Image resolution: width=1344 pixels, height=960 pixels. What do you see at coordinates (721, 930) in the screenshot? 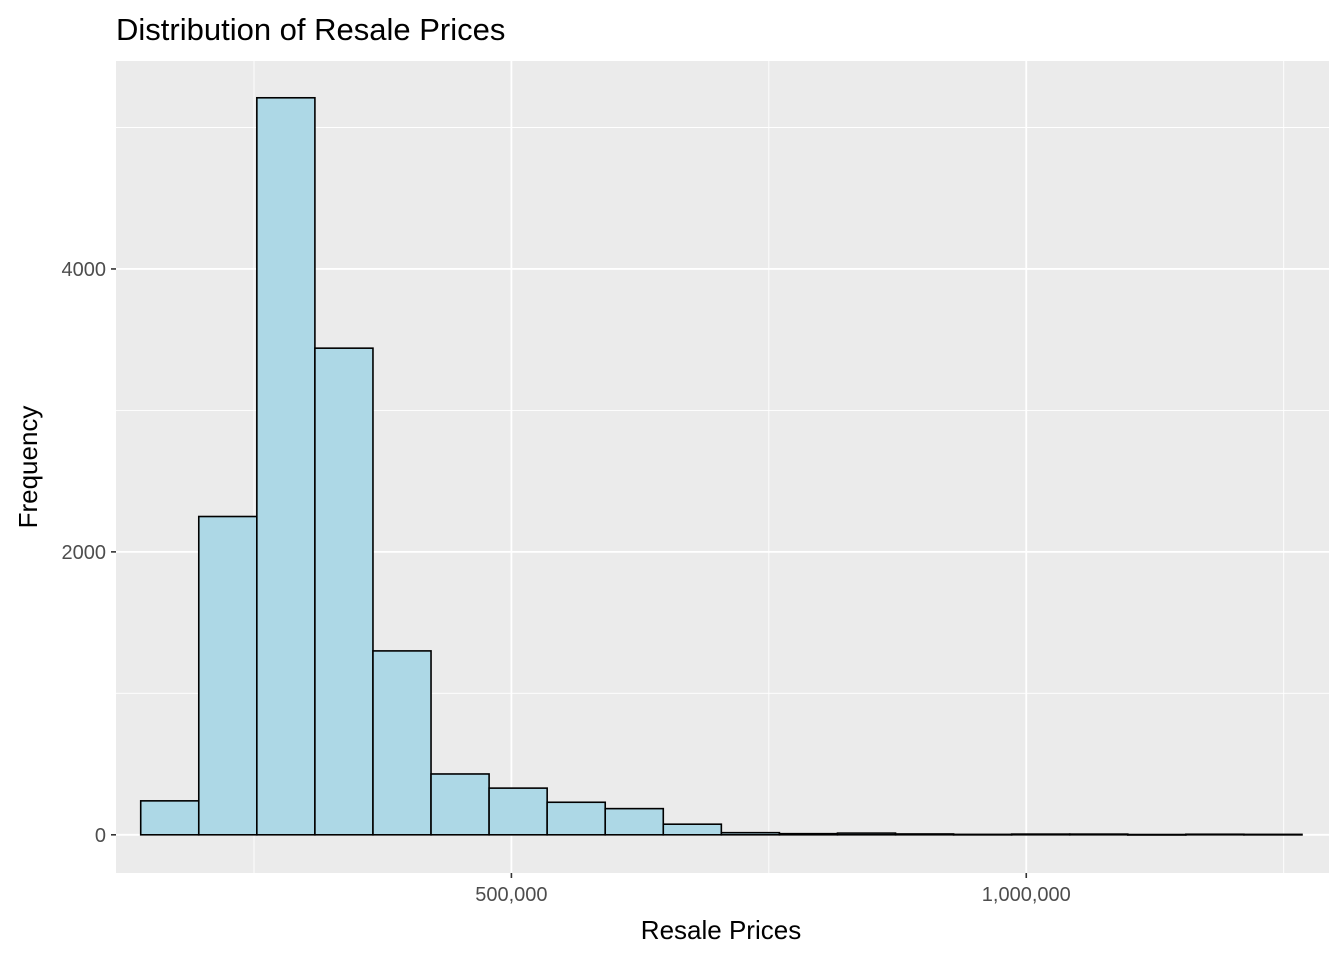
I see `x-axis-title: Resale Prices` at bounding box center [721, 930].